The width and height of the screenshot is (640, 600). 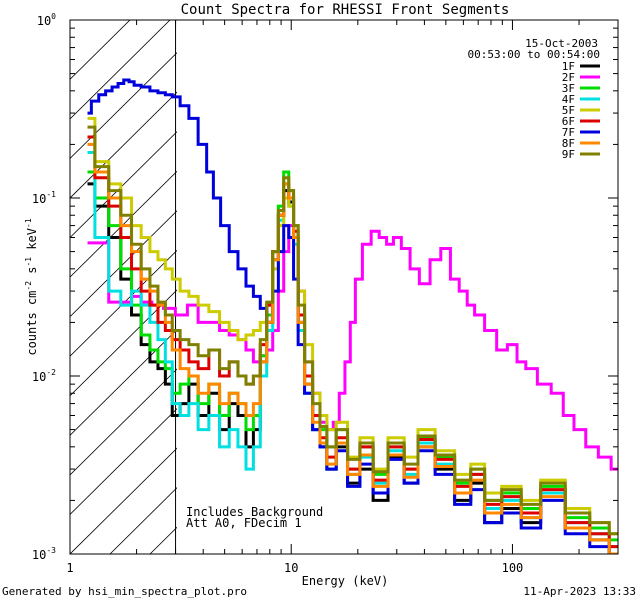 I want to click on footer-timestamp: 11-Apr-2023 13:33, so click(x=579, y=591).